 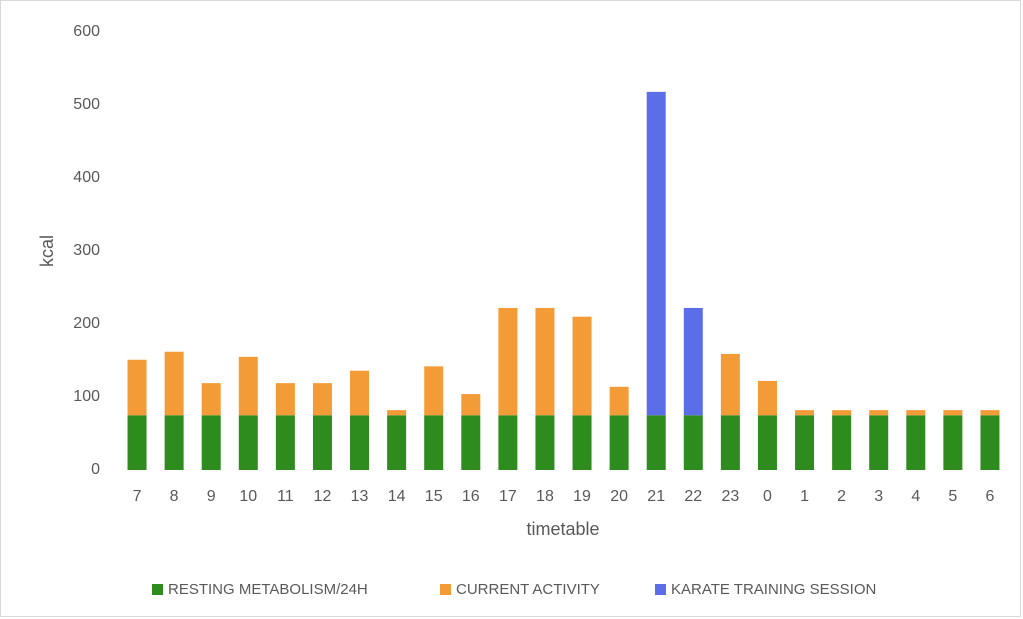 What do you see at coordinates (397, 496) in the screenshot?
I see `x-tick-label: 14` at bounding box center [397, 496].